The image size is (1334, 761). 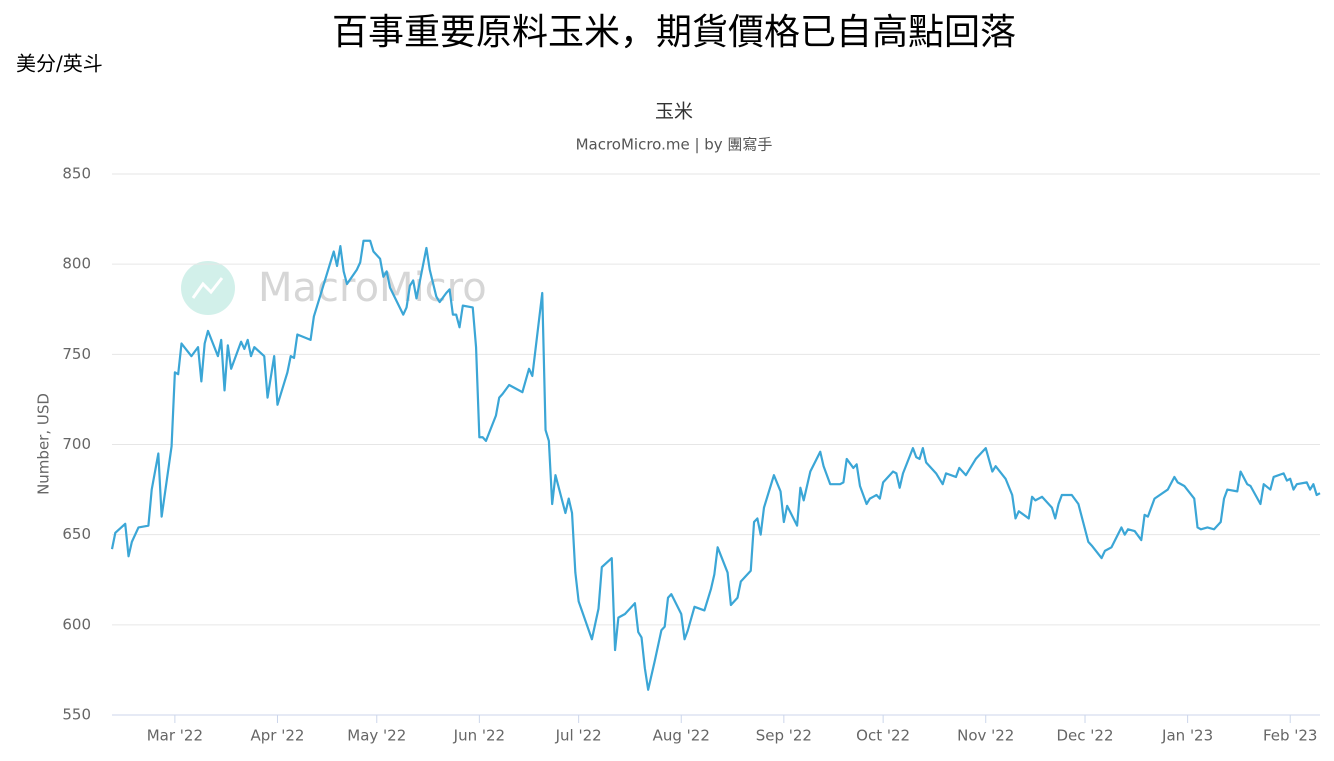 I want to click on y-tick-label: 800, so click(x=76, y=264).